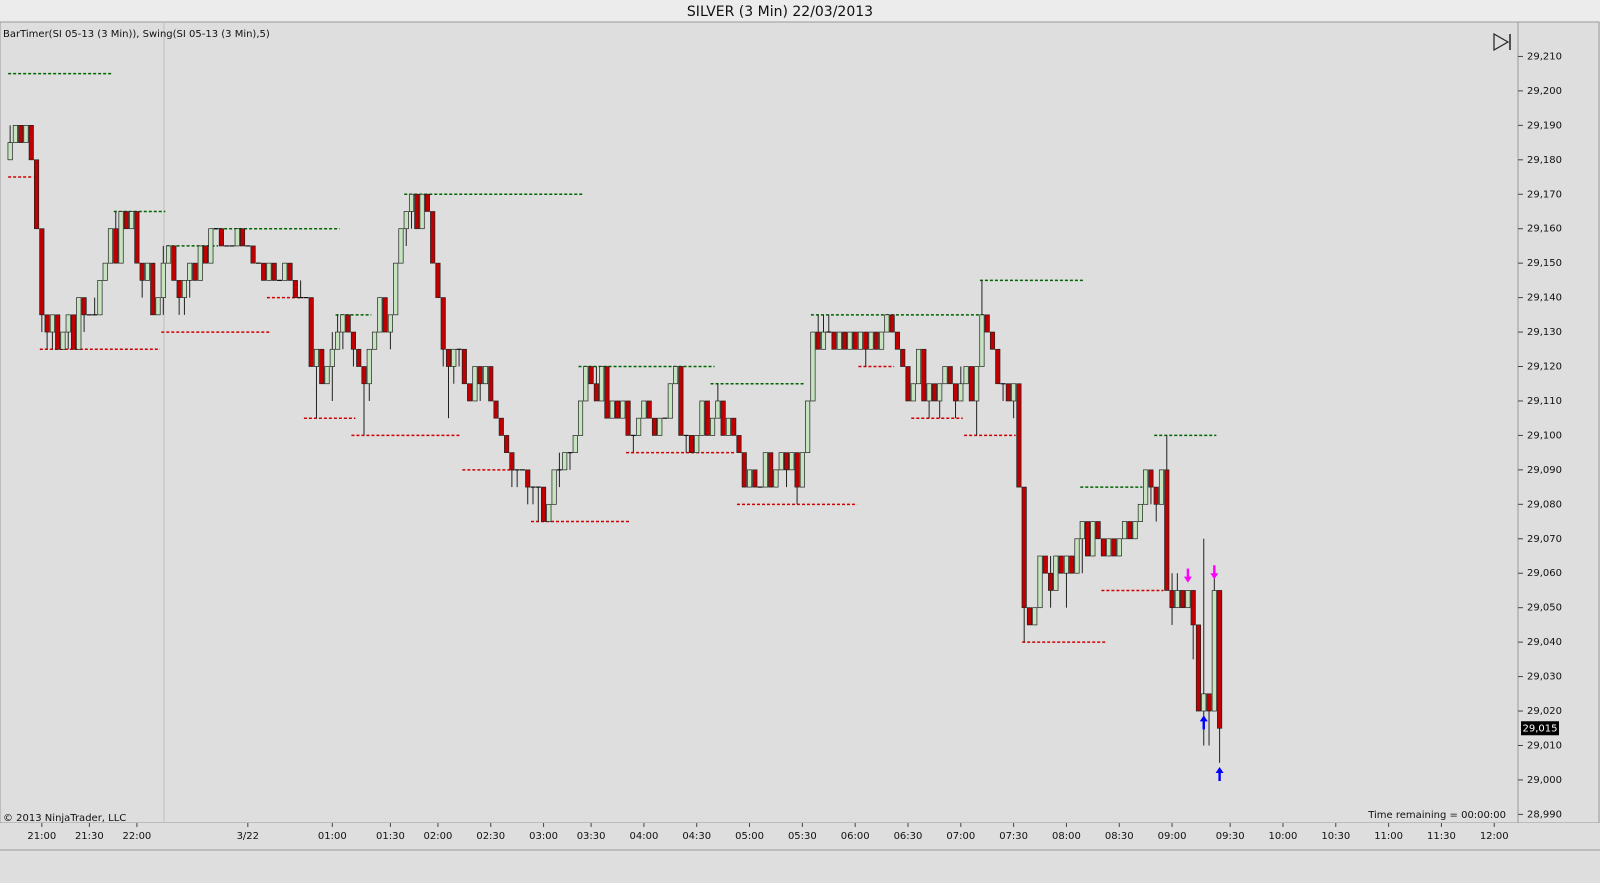  I want to click on scroll-end-button, so click(1502, 42).